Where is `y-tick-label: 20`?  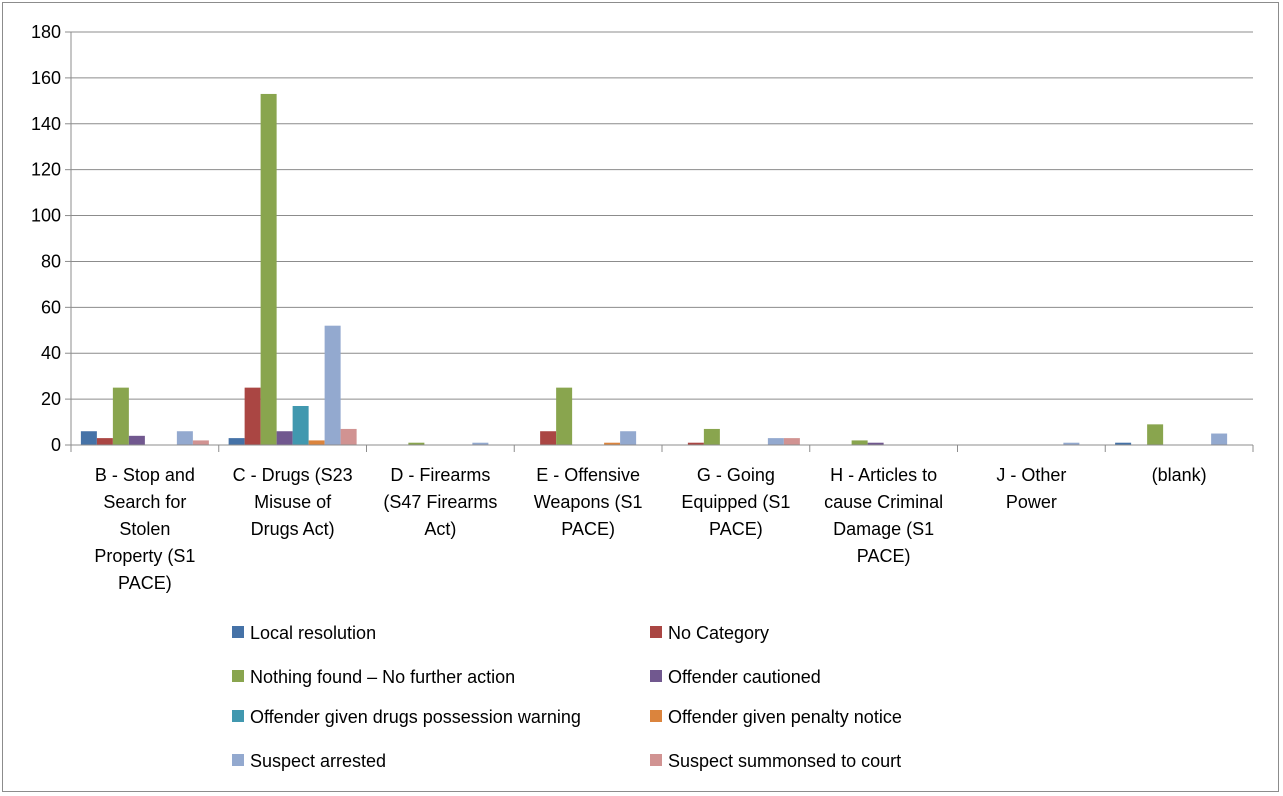
y-tick-label: 20 is located at coordinates (51, 399).